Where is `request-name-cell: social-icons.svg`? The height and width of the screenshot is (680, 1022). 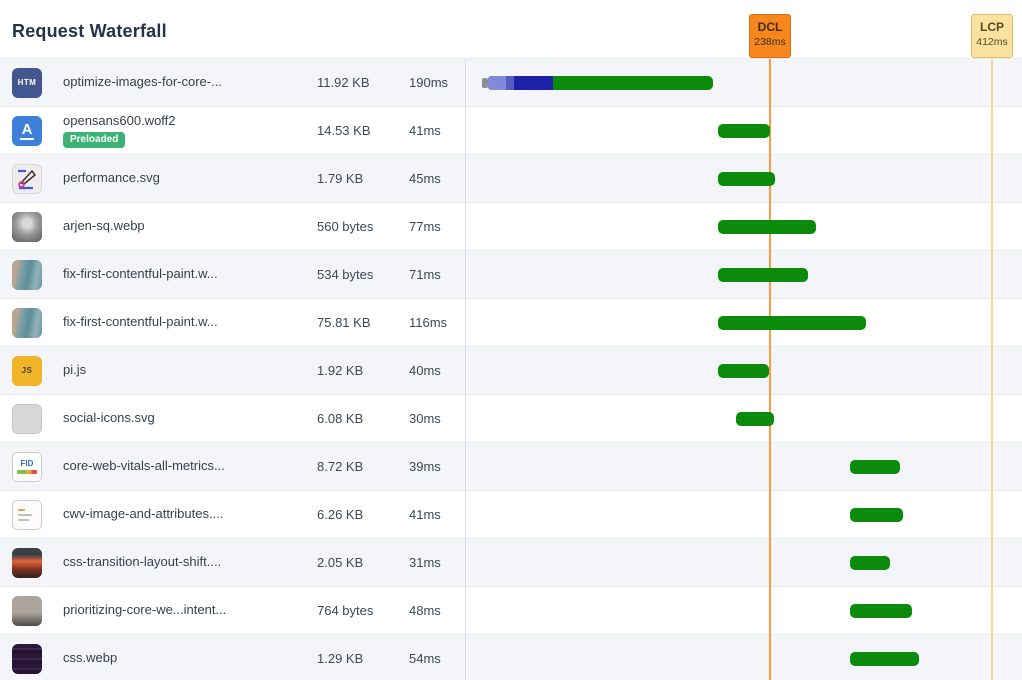
request-name-cell: social-icons.svg is located at coordinates (185, 418).